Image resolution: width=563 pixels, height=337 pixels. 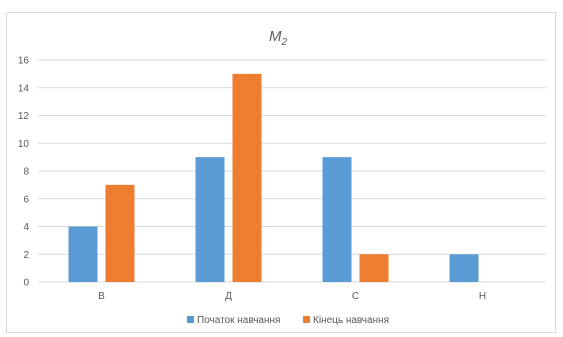 What do you see at coordinates (482, 296) in the screenshot?
I see `x-tick-label: Н` at bounding box center [482, 296].